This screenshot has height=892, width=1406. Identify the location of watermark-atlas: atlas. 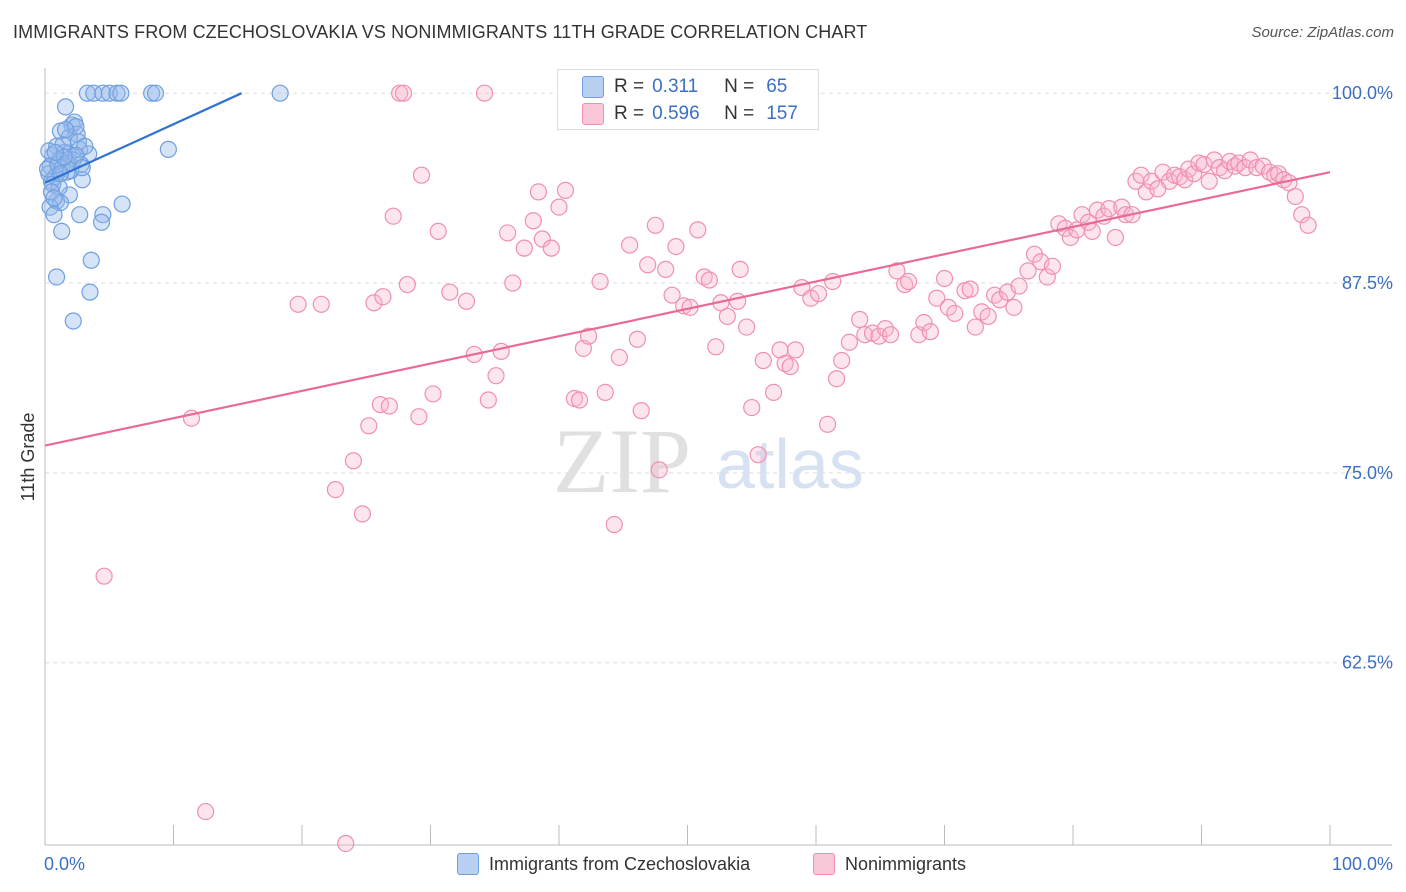
(790, 464).